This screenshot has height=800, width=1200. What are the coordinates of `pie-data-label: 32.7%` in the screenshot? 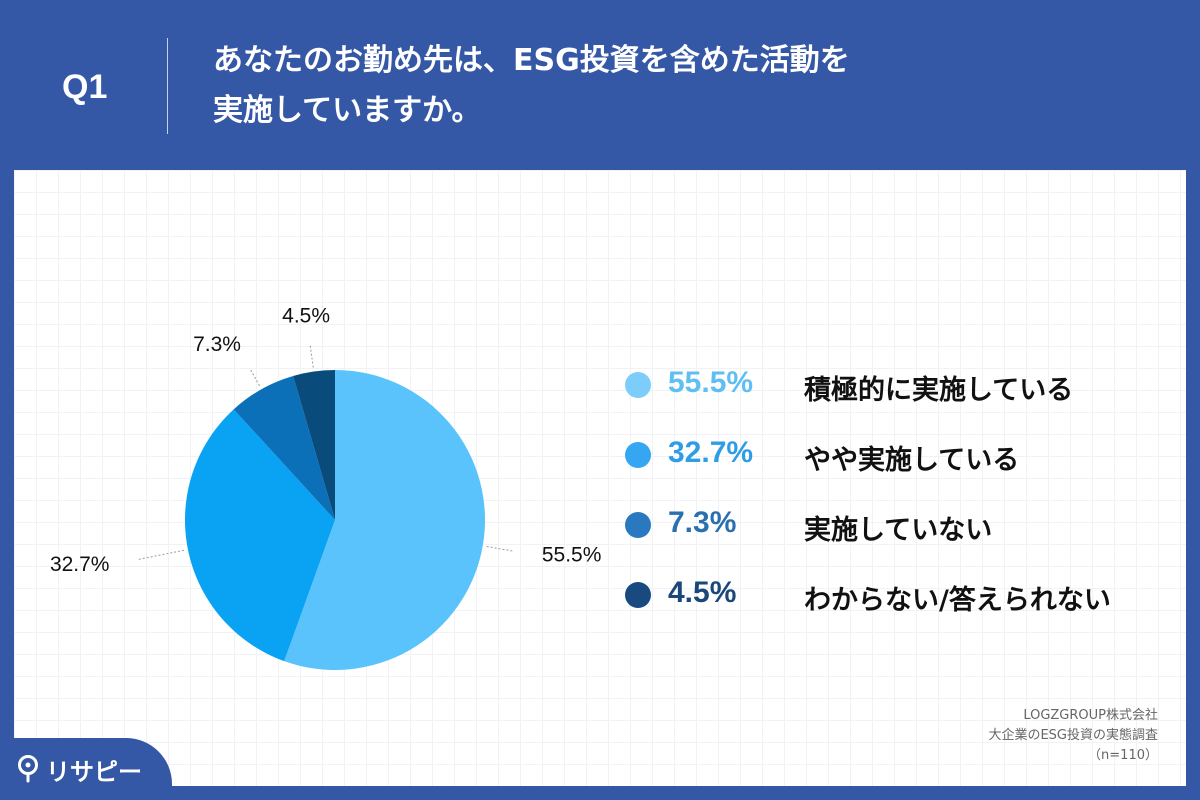 It's located at (80, 564).